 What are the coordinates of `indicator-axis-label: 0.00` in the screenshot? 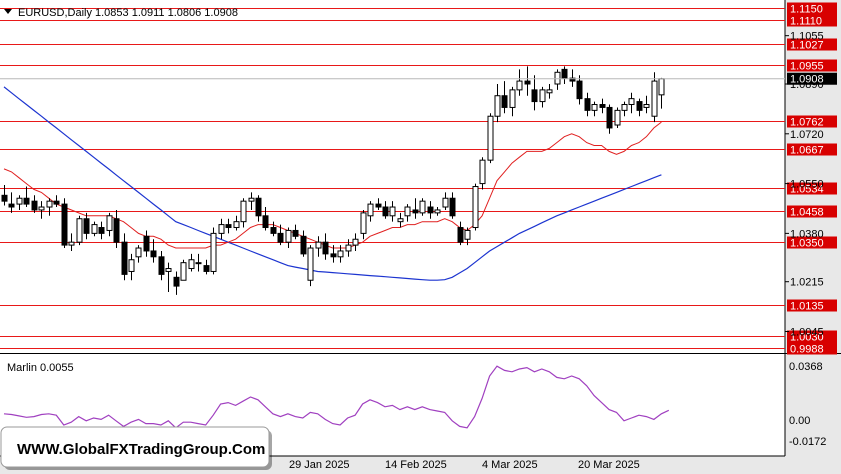 It's located at (799, 421).